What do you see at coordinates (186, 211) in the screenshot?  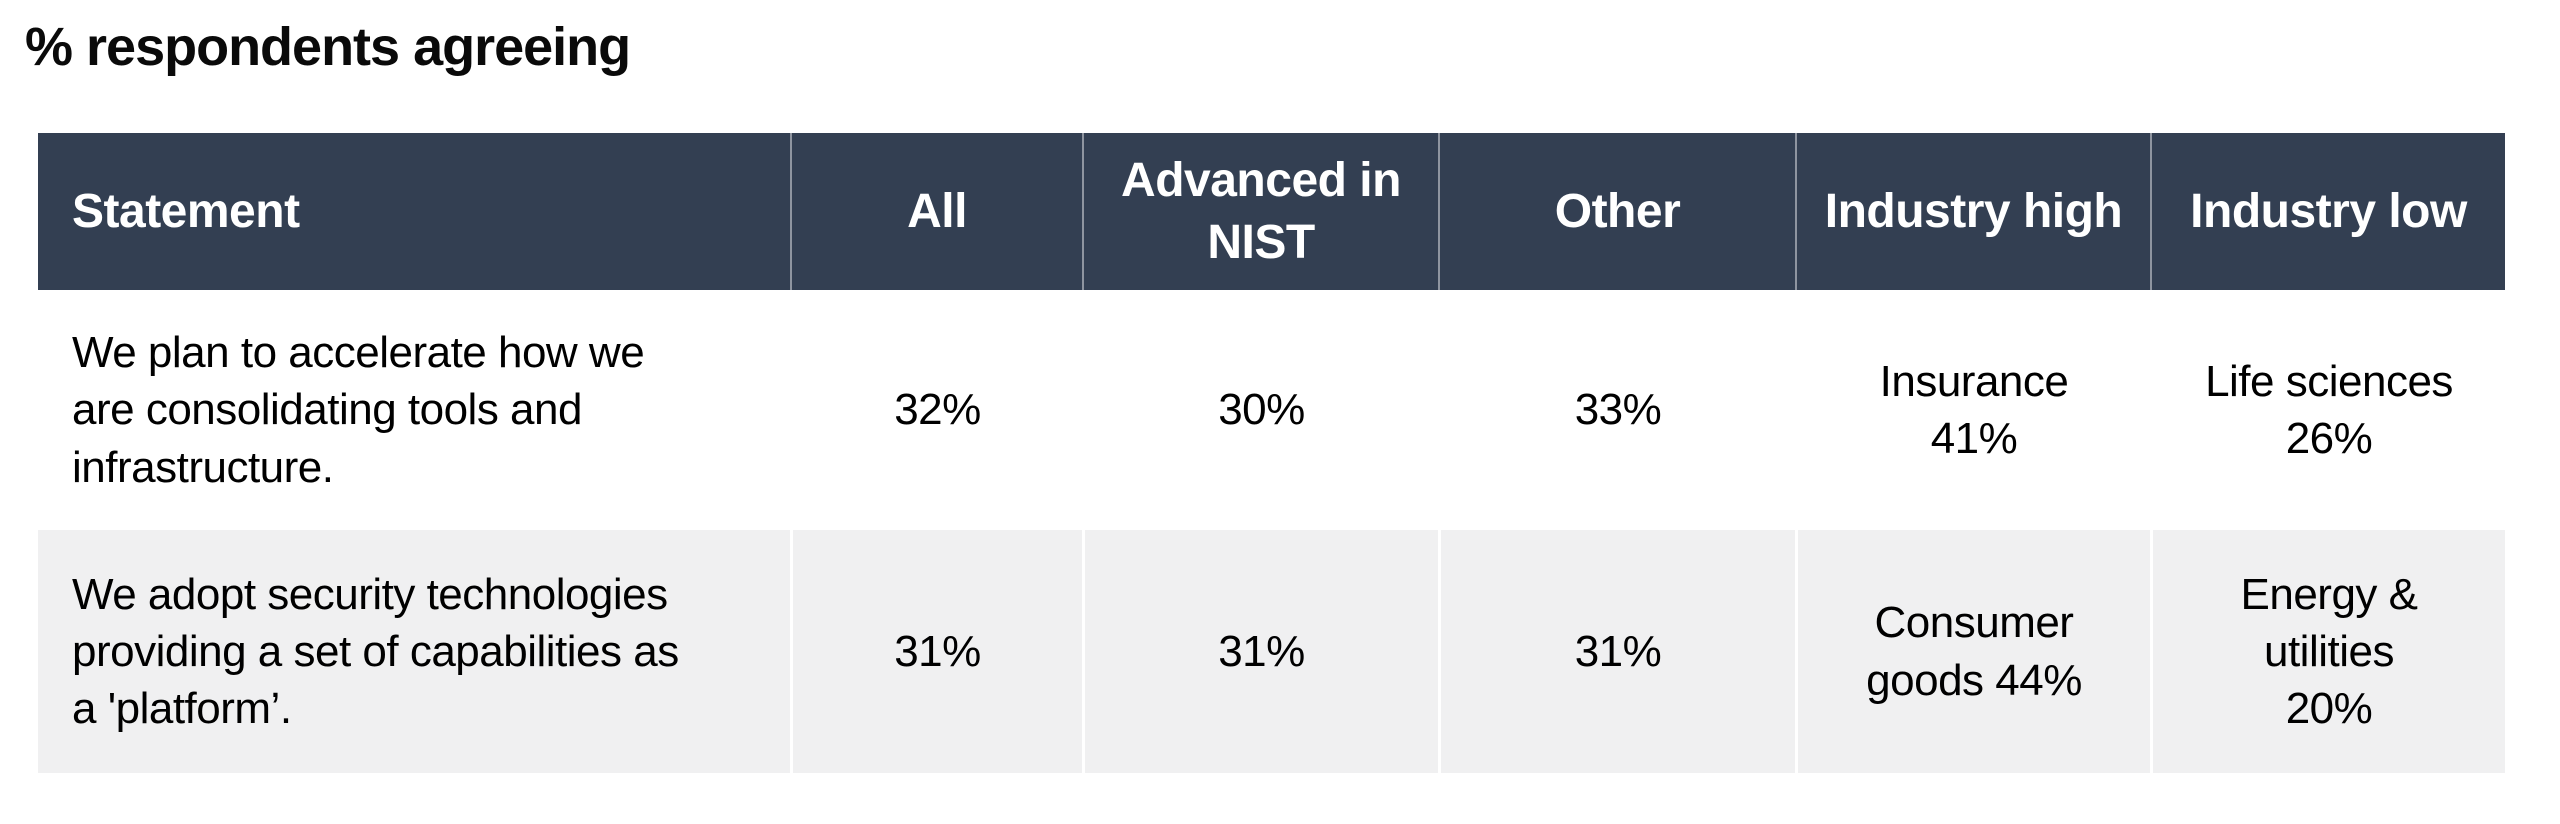 I see `header-cell-statement: Statement` at bounding box center [186, 211].